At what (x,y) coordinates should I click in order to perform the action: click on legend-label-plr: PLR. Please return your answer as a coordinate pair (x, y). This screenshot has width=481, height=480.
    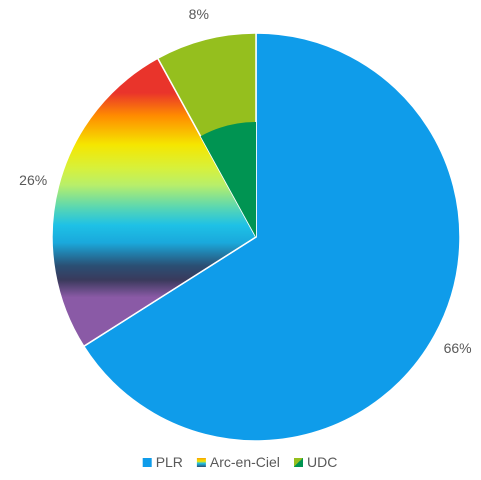
    Looking at the image, I should click on (169, 462).